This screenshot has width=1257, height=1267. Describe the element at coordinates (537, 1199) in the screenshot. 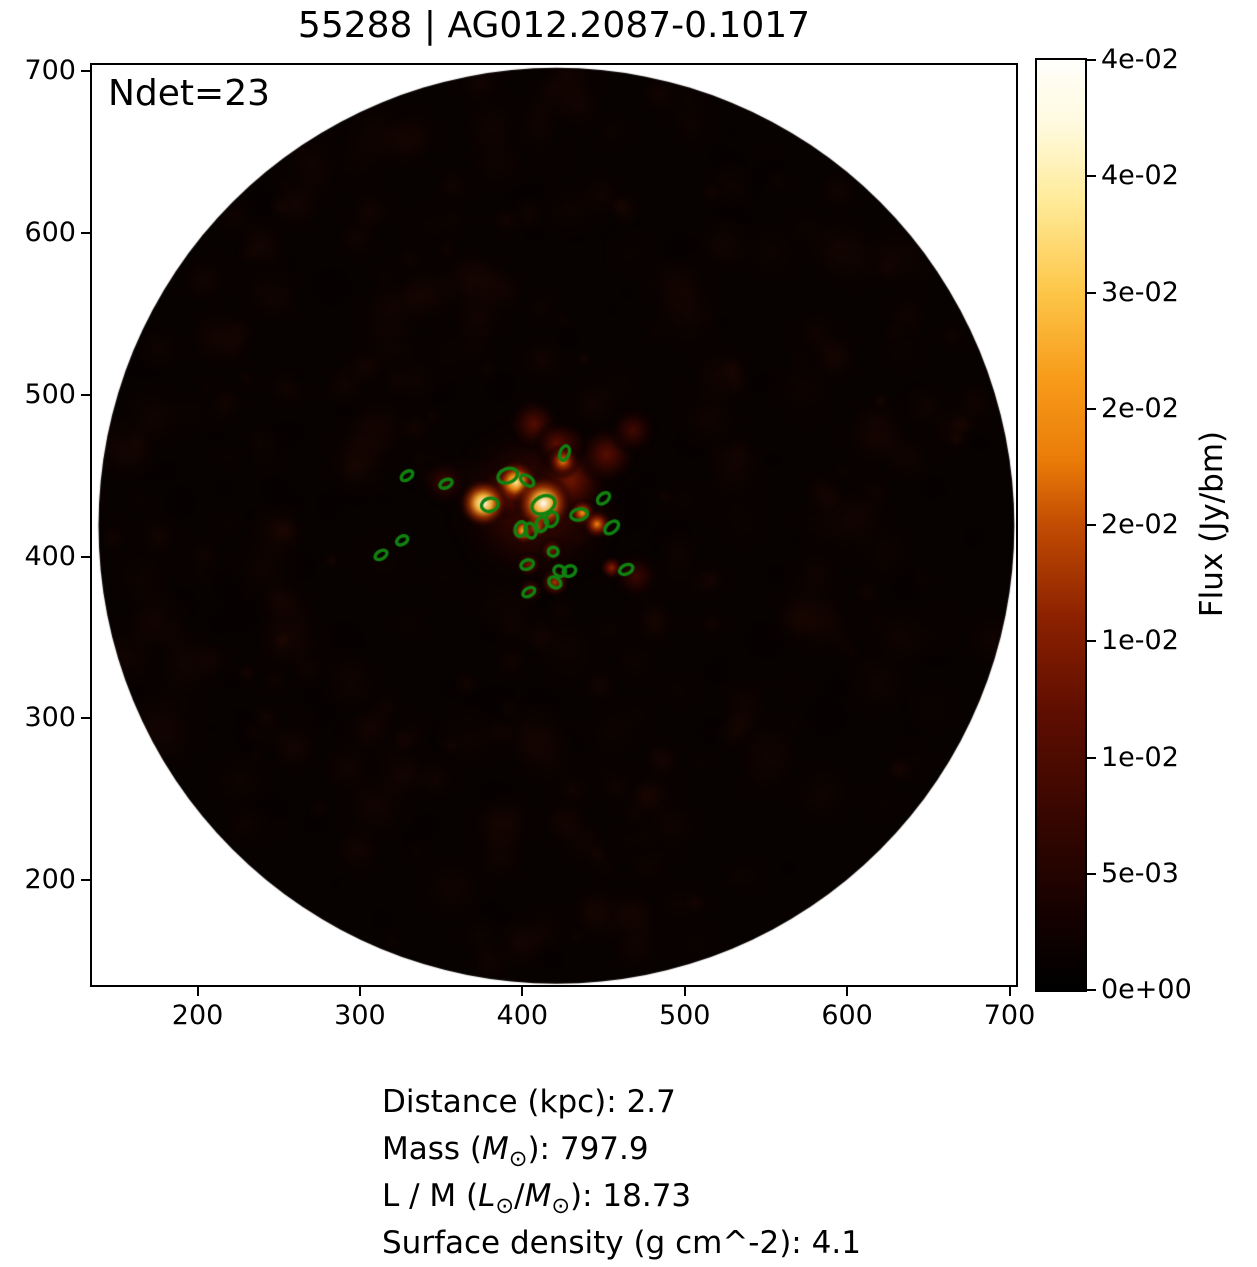

I see `stat-line: L / M (L⊙/M⊙): 18.73` at that location.